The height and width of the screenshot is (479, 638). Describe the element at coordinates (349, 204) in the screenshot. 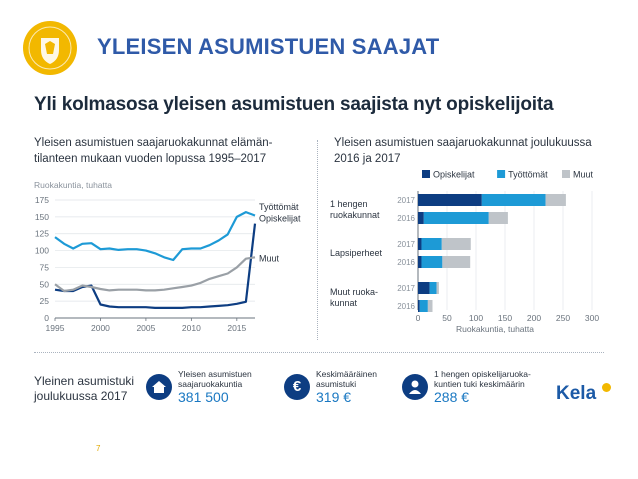

I see `group-label: 1 hengen` at that location.